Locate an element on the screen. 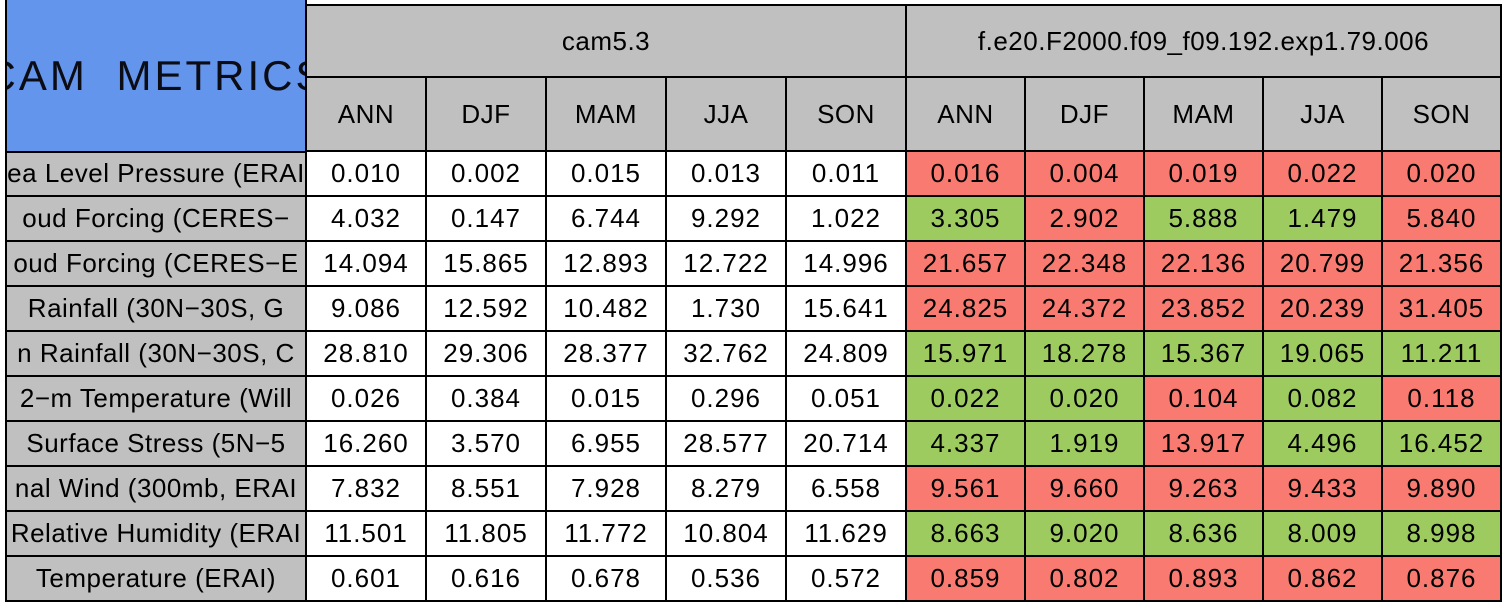 This screenshot has height=611, width=1510. value-cell: 12.592 is located at coordinates (486, 308).